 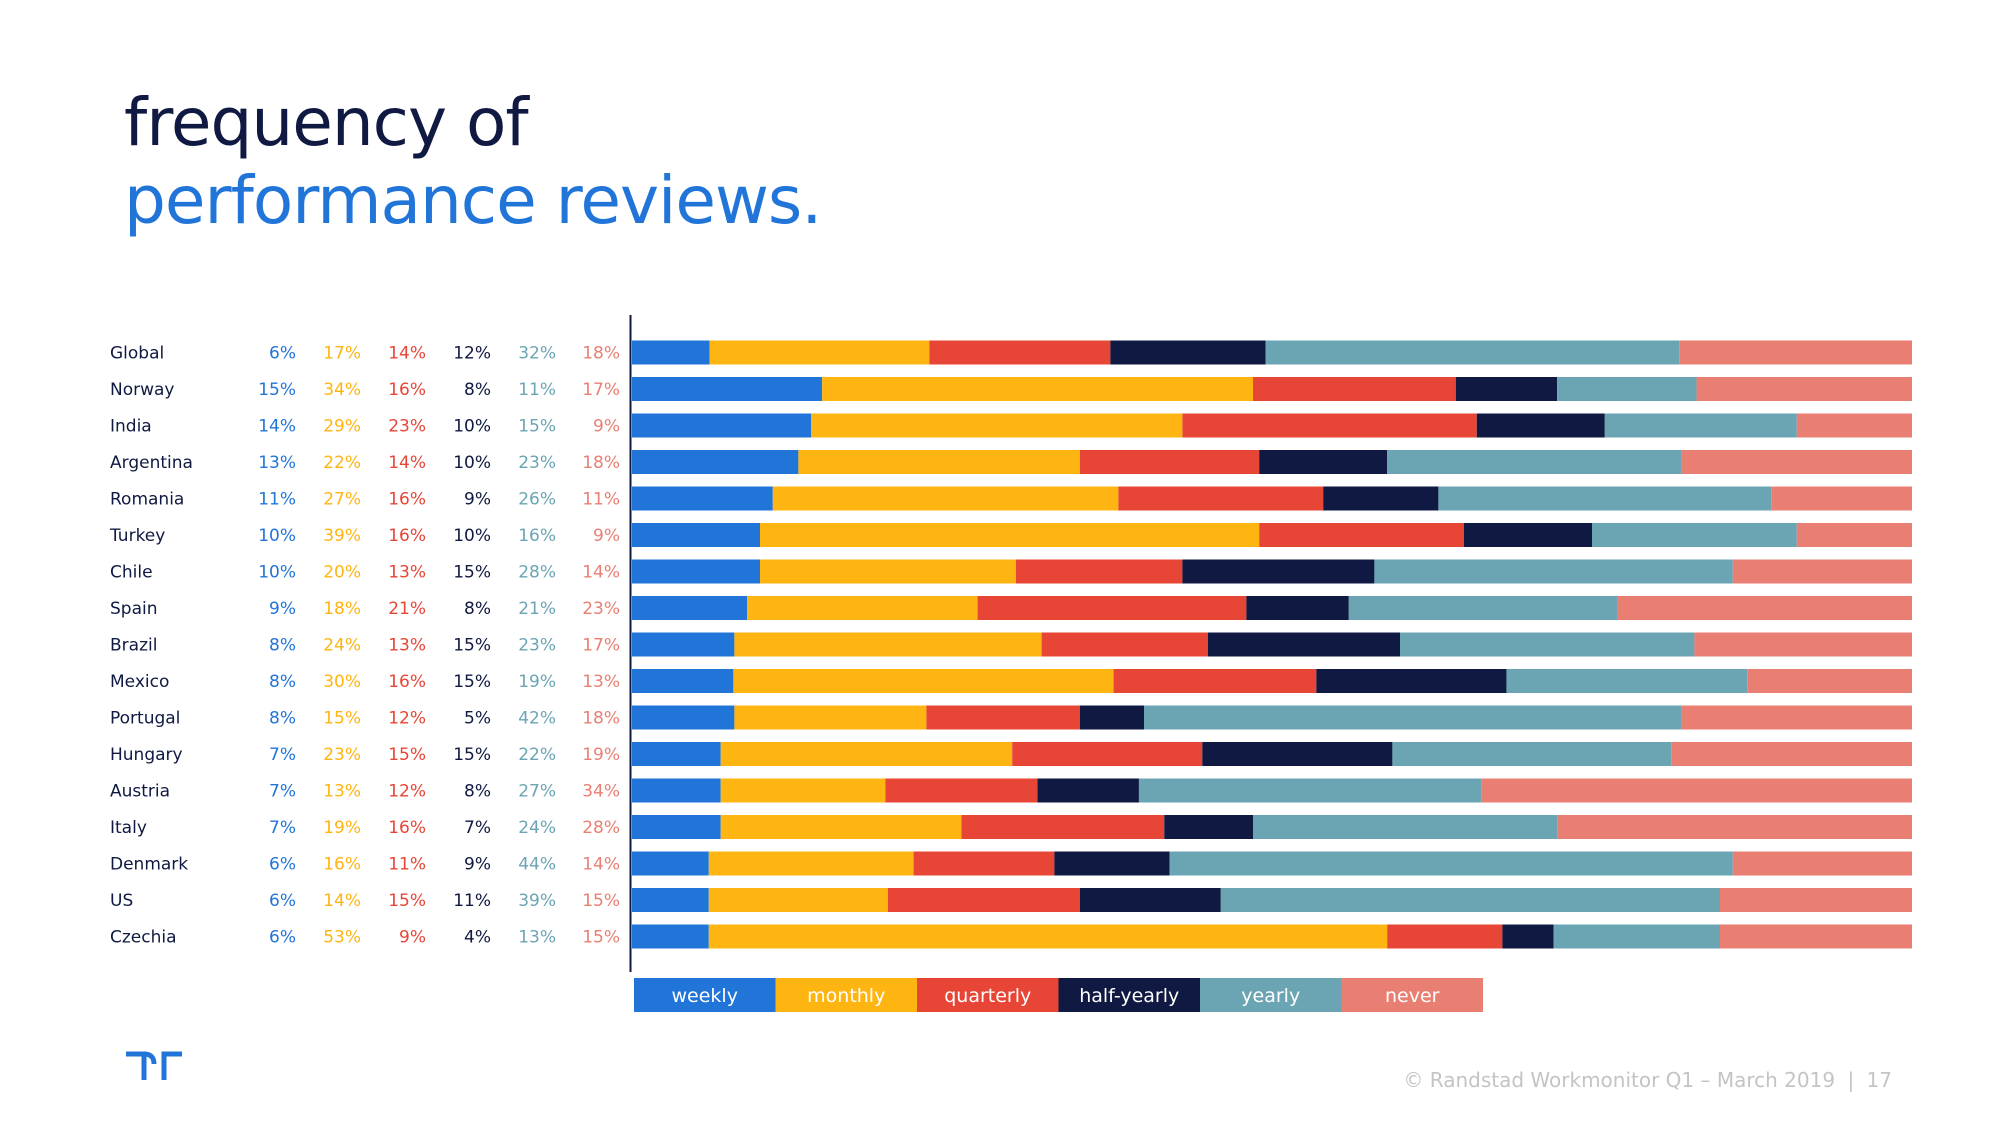 I want to click on legend-swatch-half-yearly, so click(x=1129, y=995).